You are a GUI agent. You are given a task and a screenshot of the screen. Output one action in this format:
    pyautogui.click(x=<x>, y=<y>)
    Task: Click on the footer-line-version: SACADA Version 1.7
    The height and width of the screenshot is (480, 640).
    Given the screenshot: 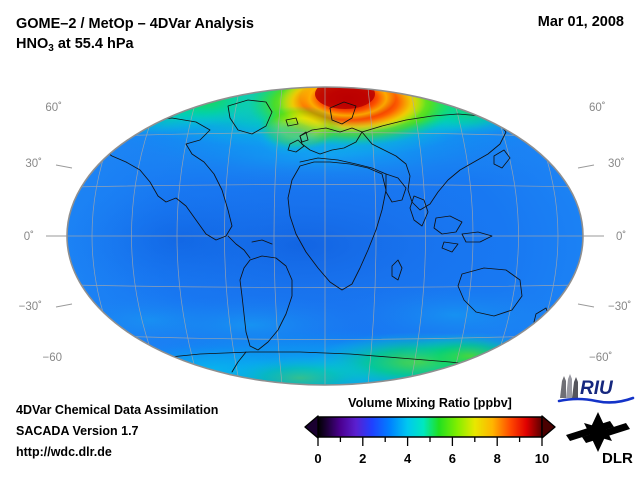 What is the action you would take?
    pyautogui.click(x=77, y=431)
    